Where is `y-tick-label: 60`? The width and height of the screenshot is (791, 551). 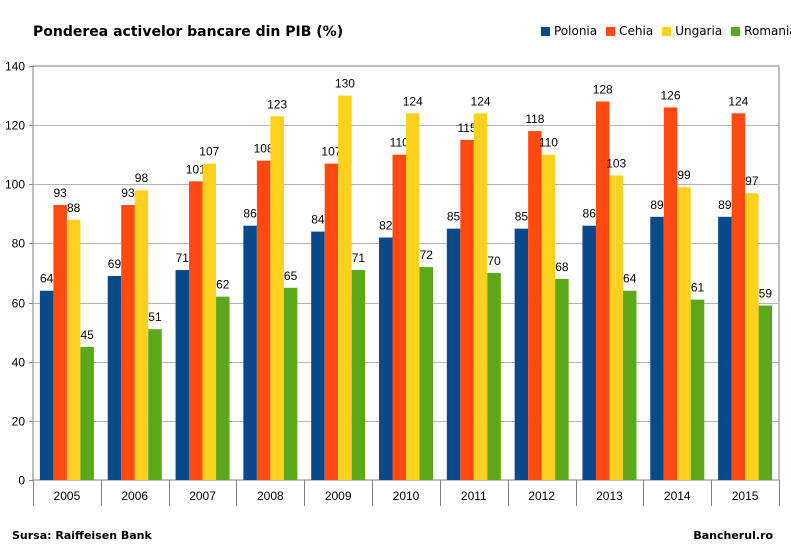 y-tick-label: 60 is located at coordinates (19, 304).